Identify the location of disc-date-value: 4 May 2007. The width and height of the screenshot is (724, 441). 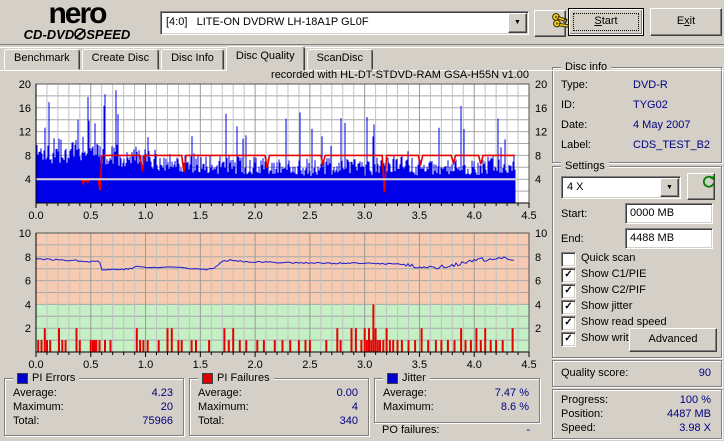
(662, 125).